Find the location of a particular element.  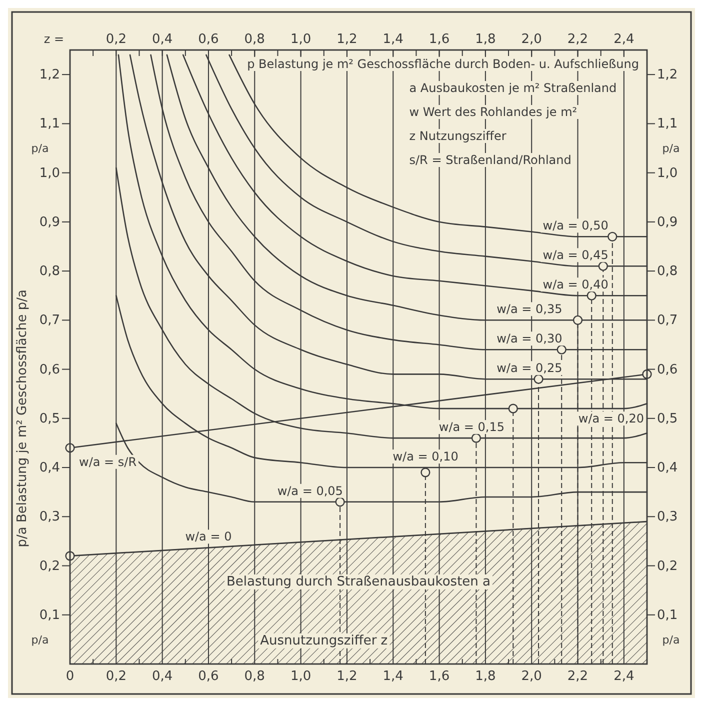

annotation: z Nutzungsziffer is located at coordinates (457, 136).